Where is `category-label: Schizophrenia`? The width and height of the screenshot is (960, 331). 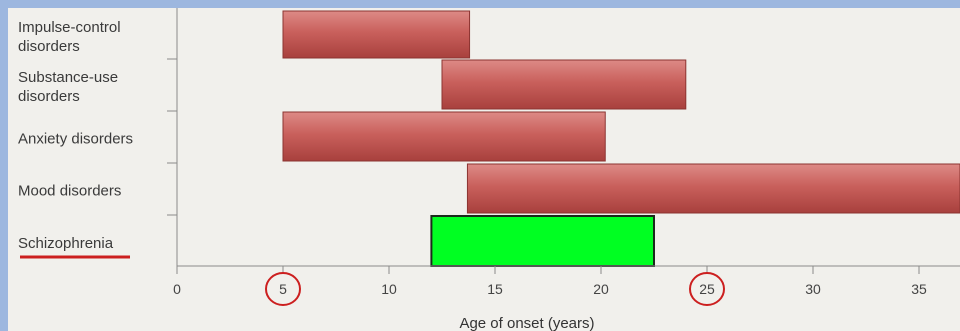
category-label: Schizophrenia is located at coordinates (66, 243).